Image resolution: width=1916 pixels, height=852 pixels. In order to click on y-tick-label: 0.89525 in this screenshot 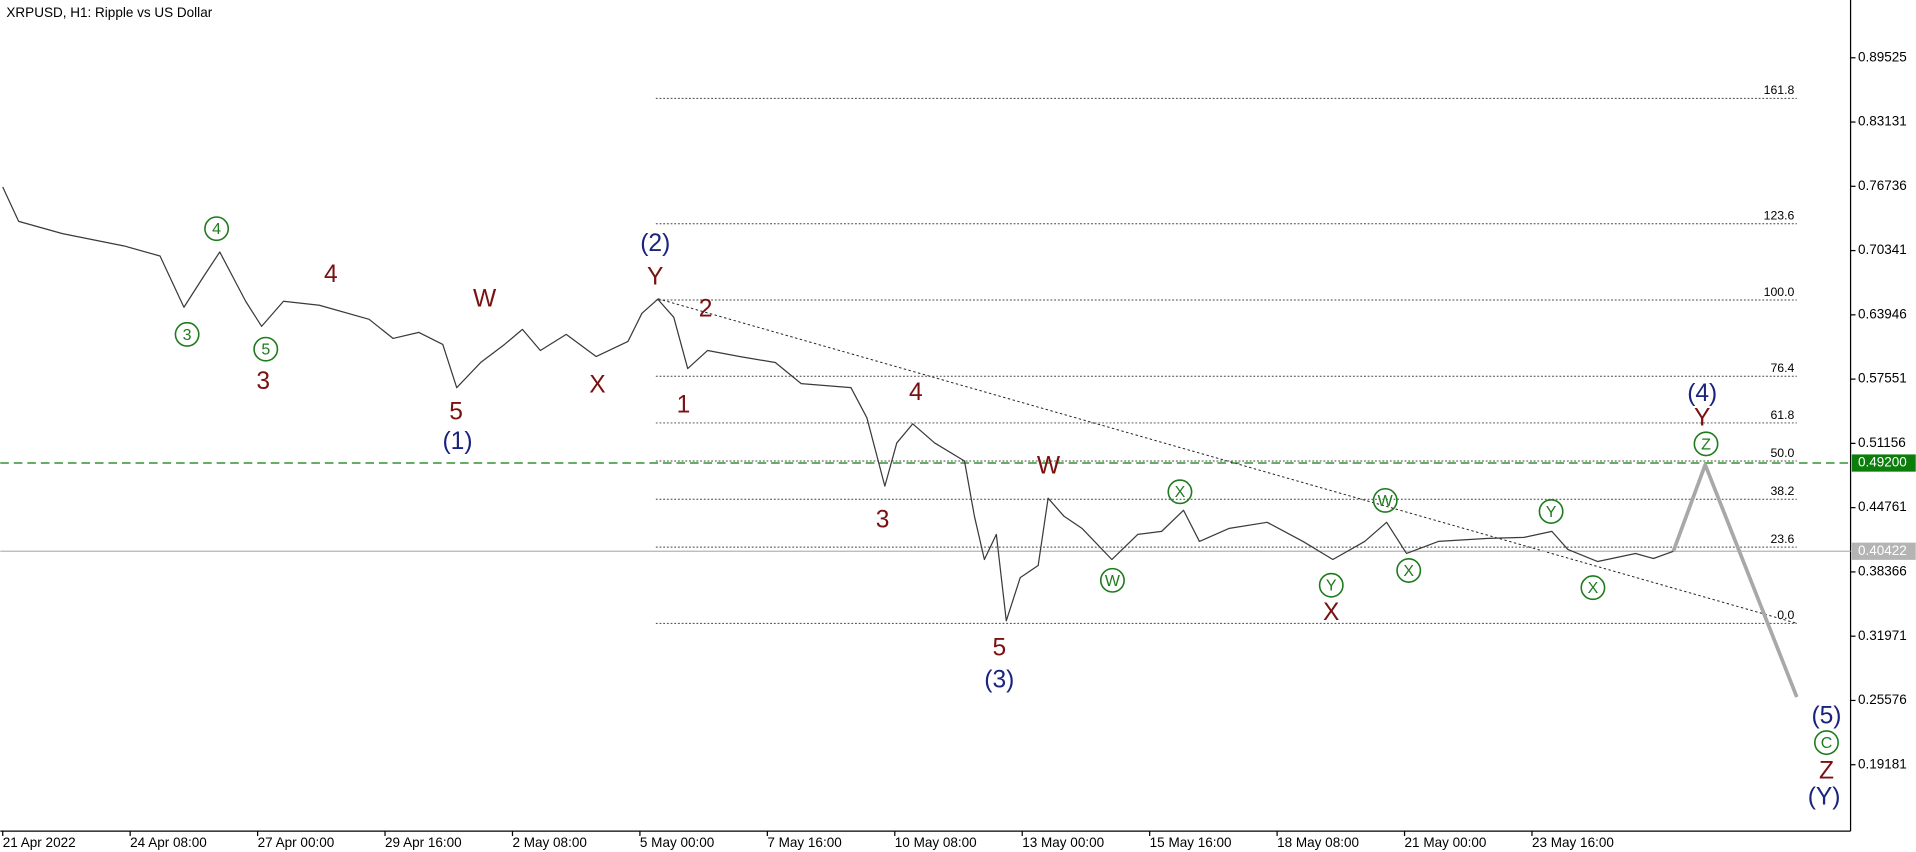, I will do `click(1882, 56)`.